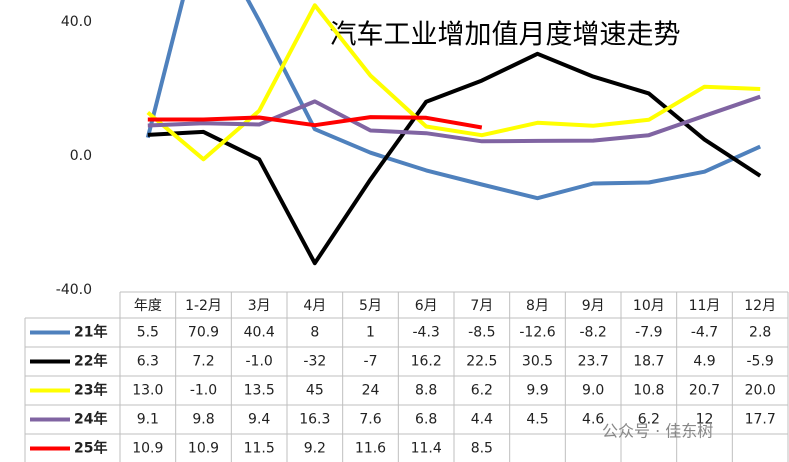 Image resolution: width=789 pixels, height=462 pixels. What do you see at coordinates (370, 420) in the screenshot?
I see `table-cell: 7.6` at bounding box center [370, 420].